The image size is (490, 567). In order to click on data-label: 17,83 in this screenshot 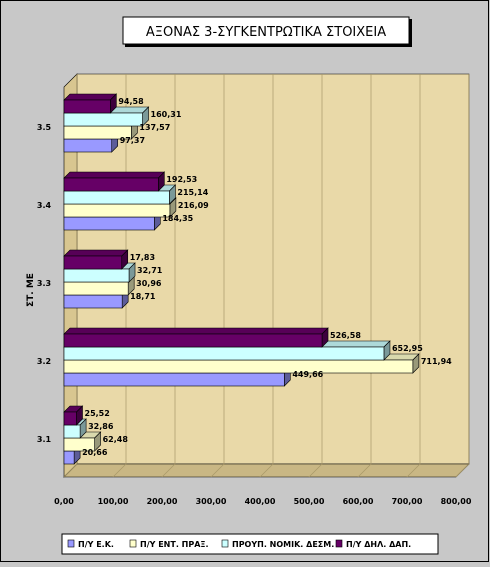, I will do `click(142, 257)`.